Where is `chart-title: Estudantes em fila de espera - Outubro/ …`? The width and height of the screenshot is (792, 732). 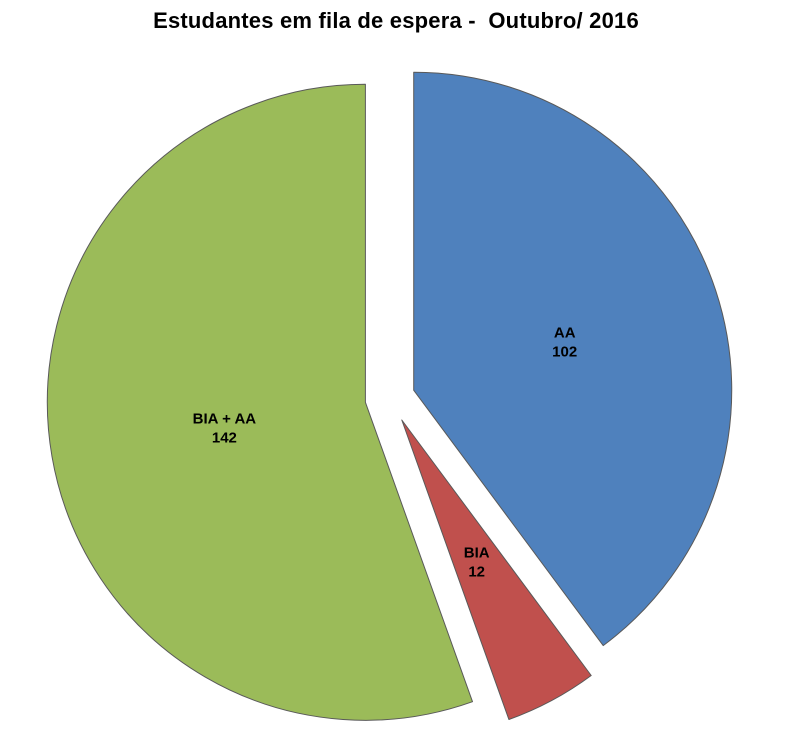 chart-title: Estudantes em fila de espera - Outubro/ … is located at coordinates (396, 20).